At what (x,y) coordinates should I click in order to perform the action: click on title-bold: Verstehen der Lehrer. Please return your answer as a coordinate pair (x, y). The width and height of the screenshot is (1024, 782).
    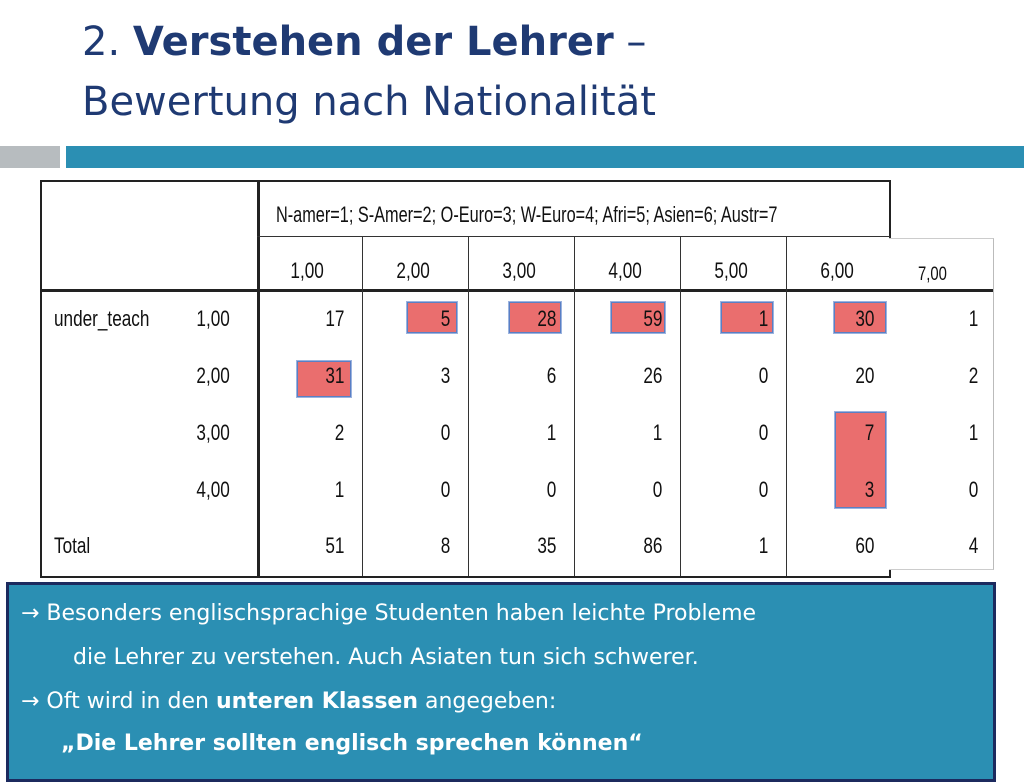
    Looking at the image, I should click on (373, 42).